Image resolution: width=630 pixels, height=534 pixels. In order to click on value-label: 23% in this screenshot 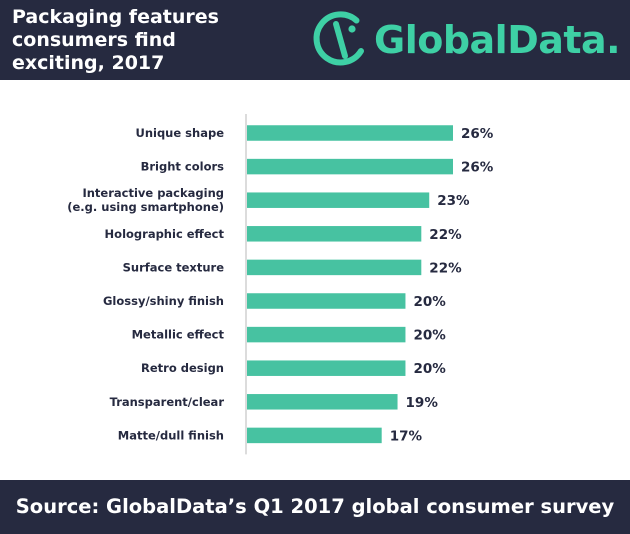, I will do `click(453, 201)`.